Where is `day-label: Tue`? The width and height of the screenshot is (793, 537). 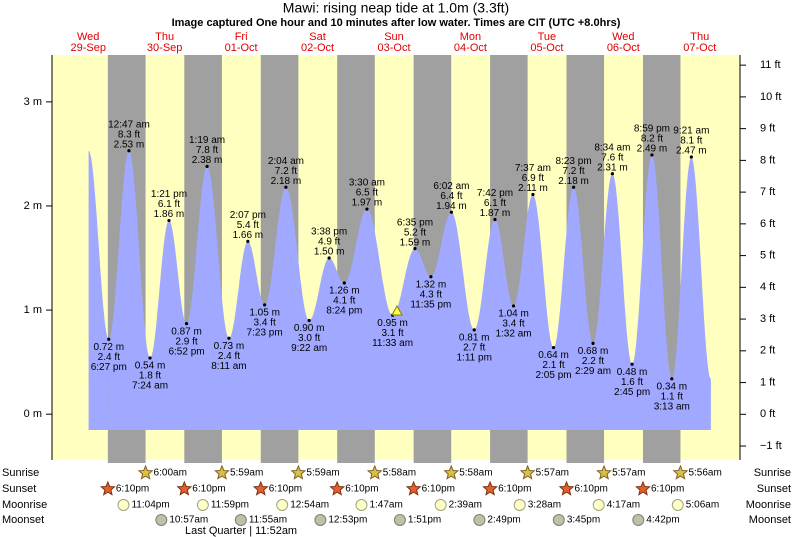
day-label: Tue is located at coordinates (547, 37).